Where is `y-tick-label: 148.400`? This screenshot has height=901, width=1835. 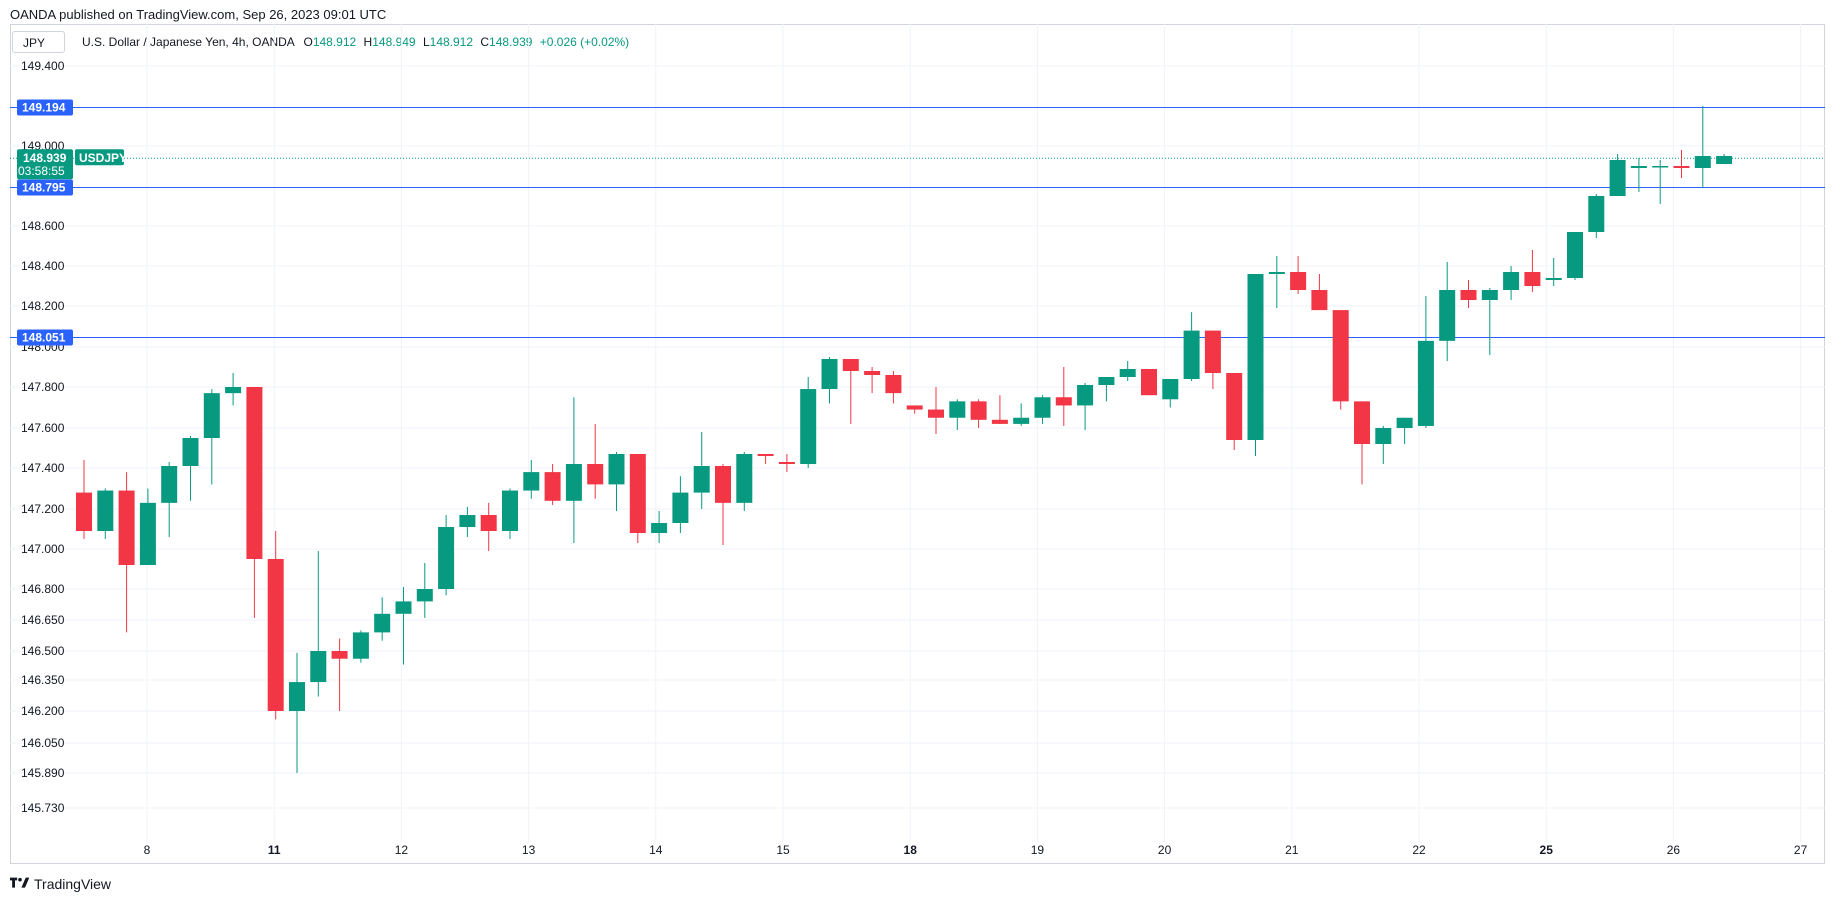 y-tick-label: 148.400 is located at coordinates (43, 266).